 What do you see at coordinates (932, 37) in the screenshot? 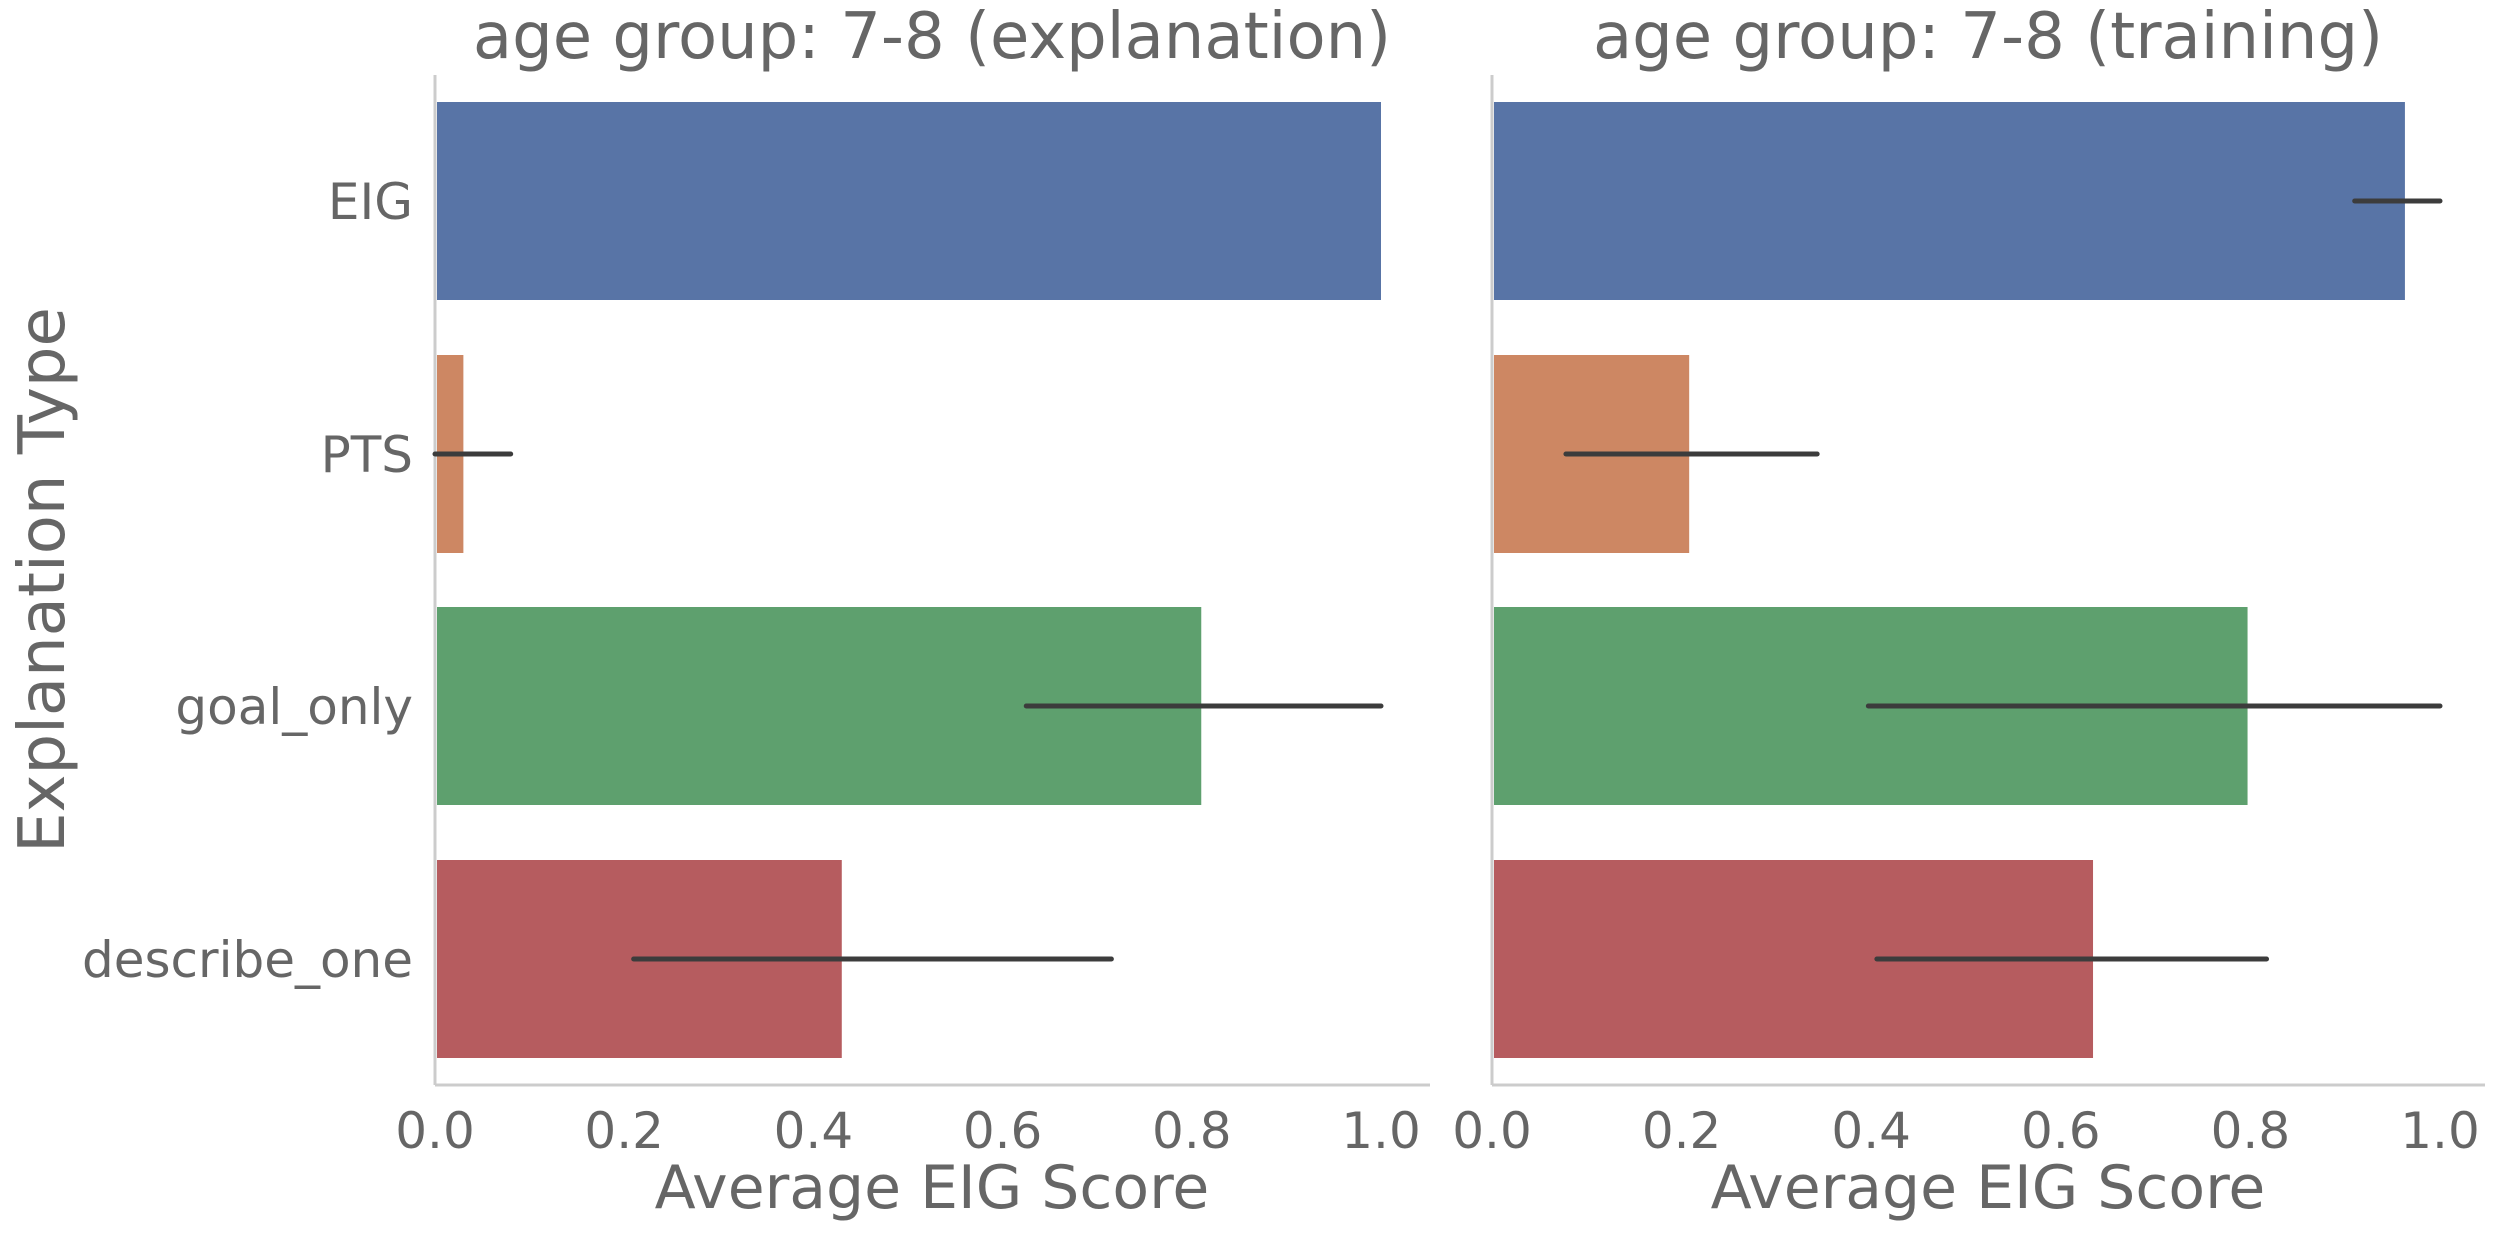
I see `panel-title: age group: 7-8 (explanation)` at bounding box center [932, 37].